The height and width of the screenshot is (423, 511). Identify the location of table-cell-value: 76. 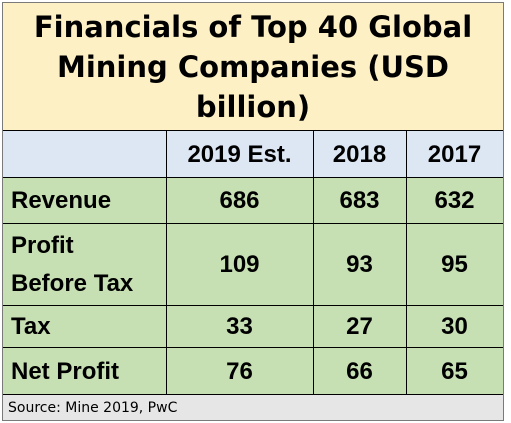
(239, 371).